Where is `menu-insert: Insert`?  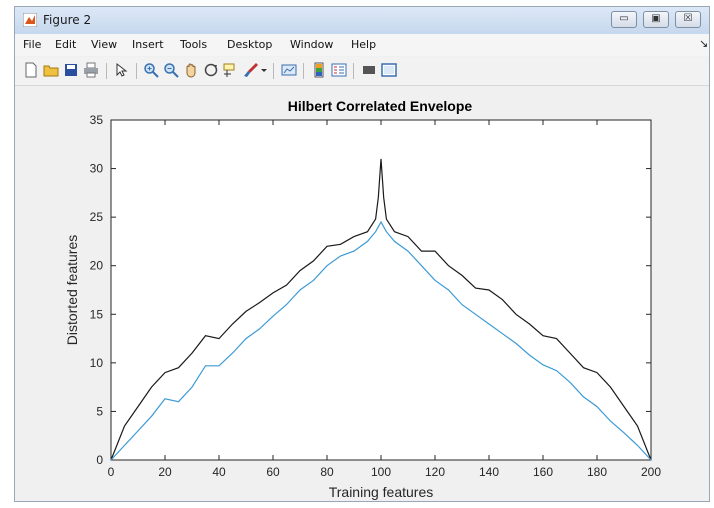 menu-insert: Insert is located at coordinates (148, 44).